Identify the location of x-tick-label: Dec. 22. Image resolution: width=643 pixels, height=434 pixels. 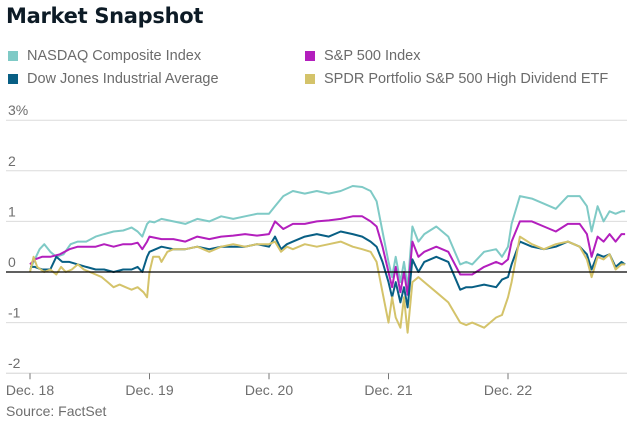
(508, 390).